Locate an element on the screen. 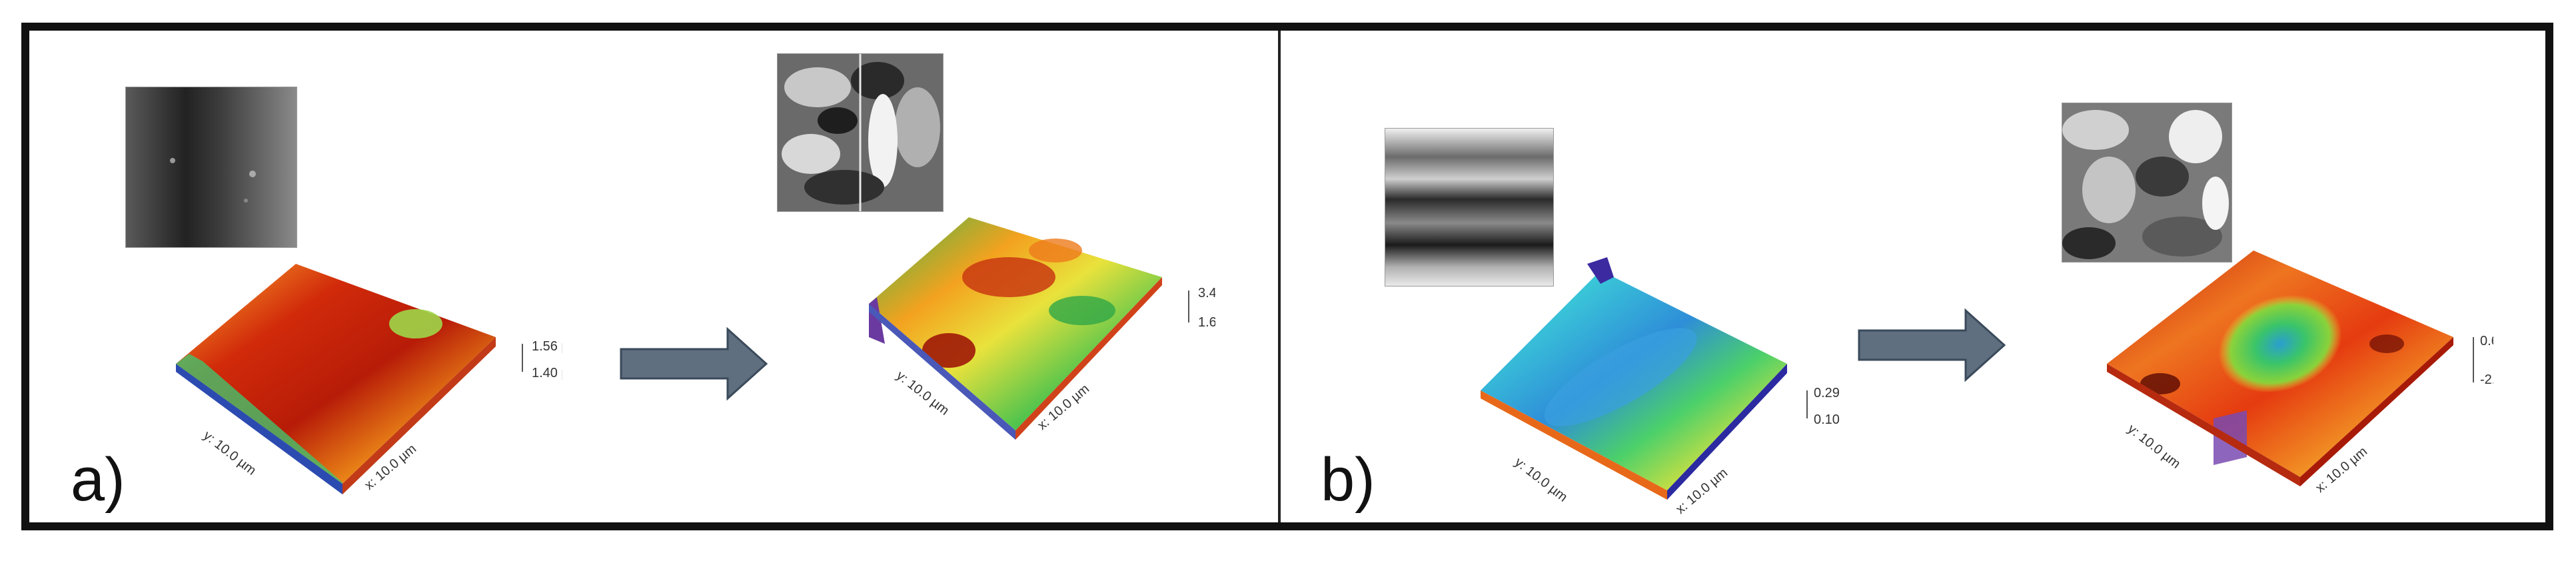 Image resolution: width=2576 pixels, height=567 pixels. micrograph-a-before is located at coordinates (211, 167).